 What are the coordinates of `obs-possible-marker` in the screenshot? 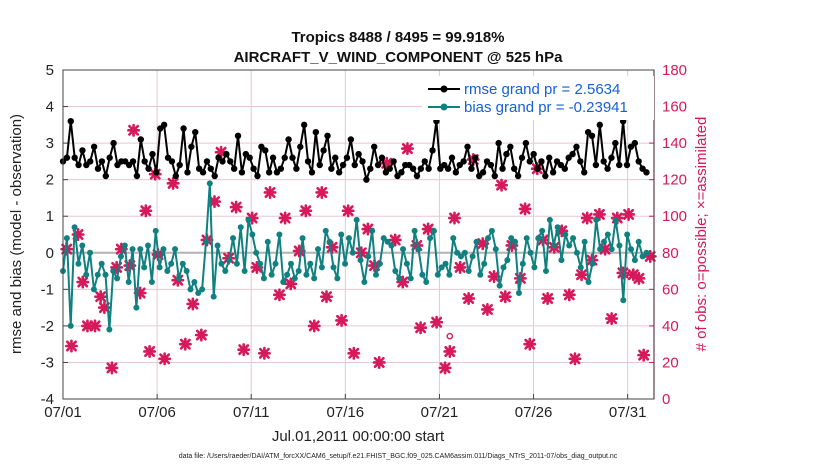 It's located at (450, 336).